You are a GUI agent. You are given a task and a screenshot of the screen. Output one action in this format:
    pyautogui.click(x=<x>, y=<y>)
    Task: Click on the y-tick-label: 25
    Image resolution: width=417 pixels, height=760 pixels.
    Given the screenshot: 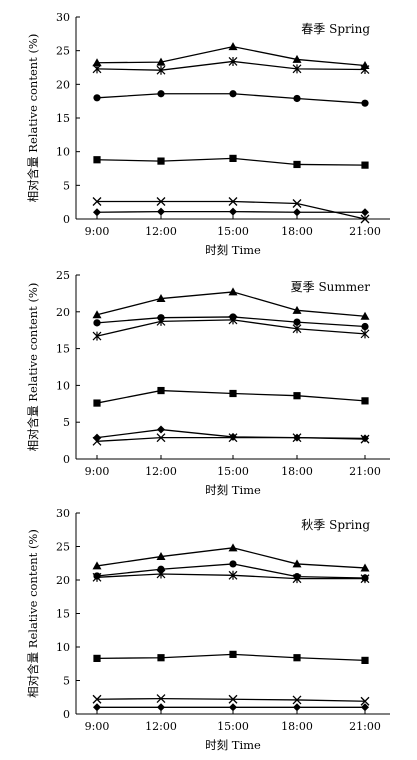 What is the action you would take?
    pyautogui.click(x=63, y=275)
    